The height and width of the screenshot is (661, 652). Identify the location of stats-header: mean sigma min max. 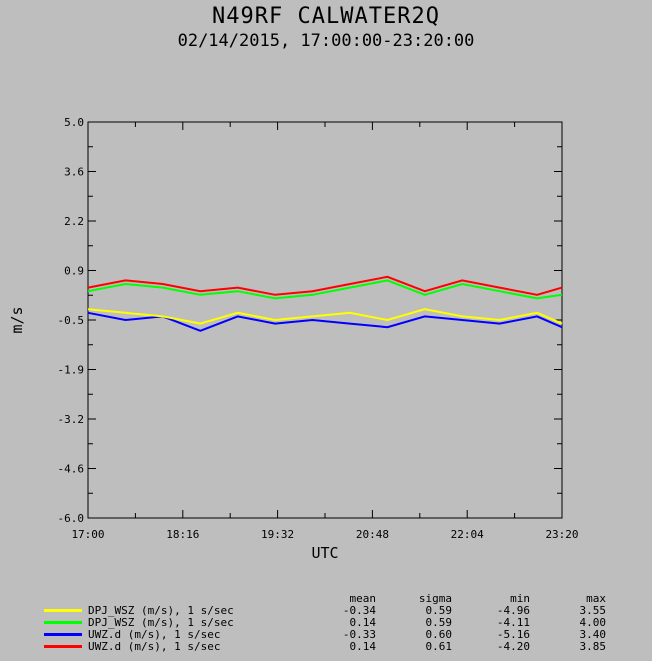
(326, 599).